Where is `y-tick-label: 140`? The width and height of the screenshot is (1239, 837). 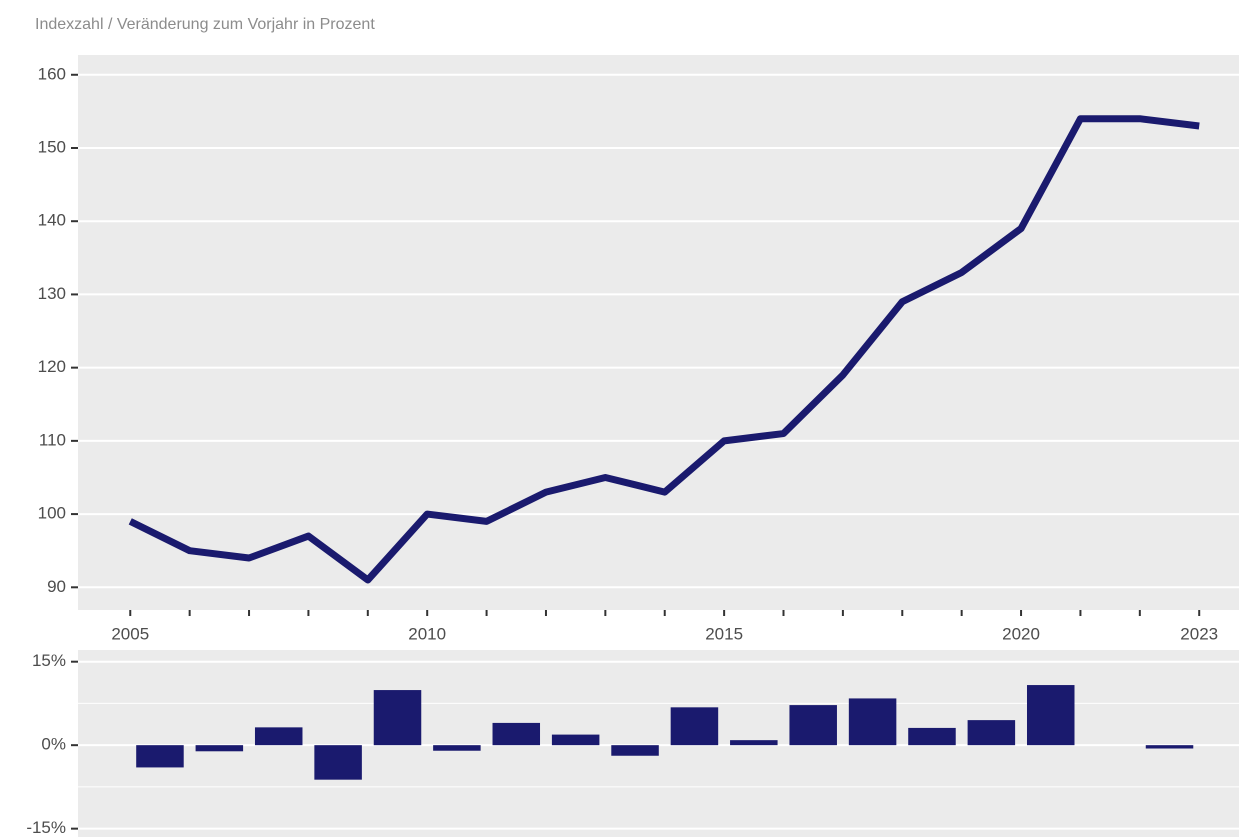
y-tick-label: 140 is located at coordinates (52, 220).